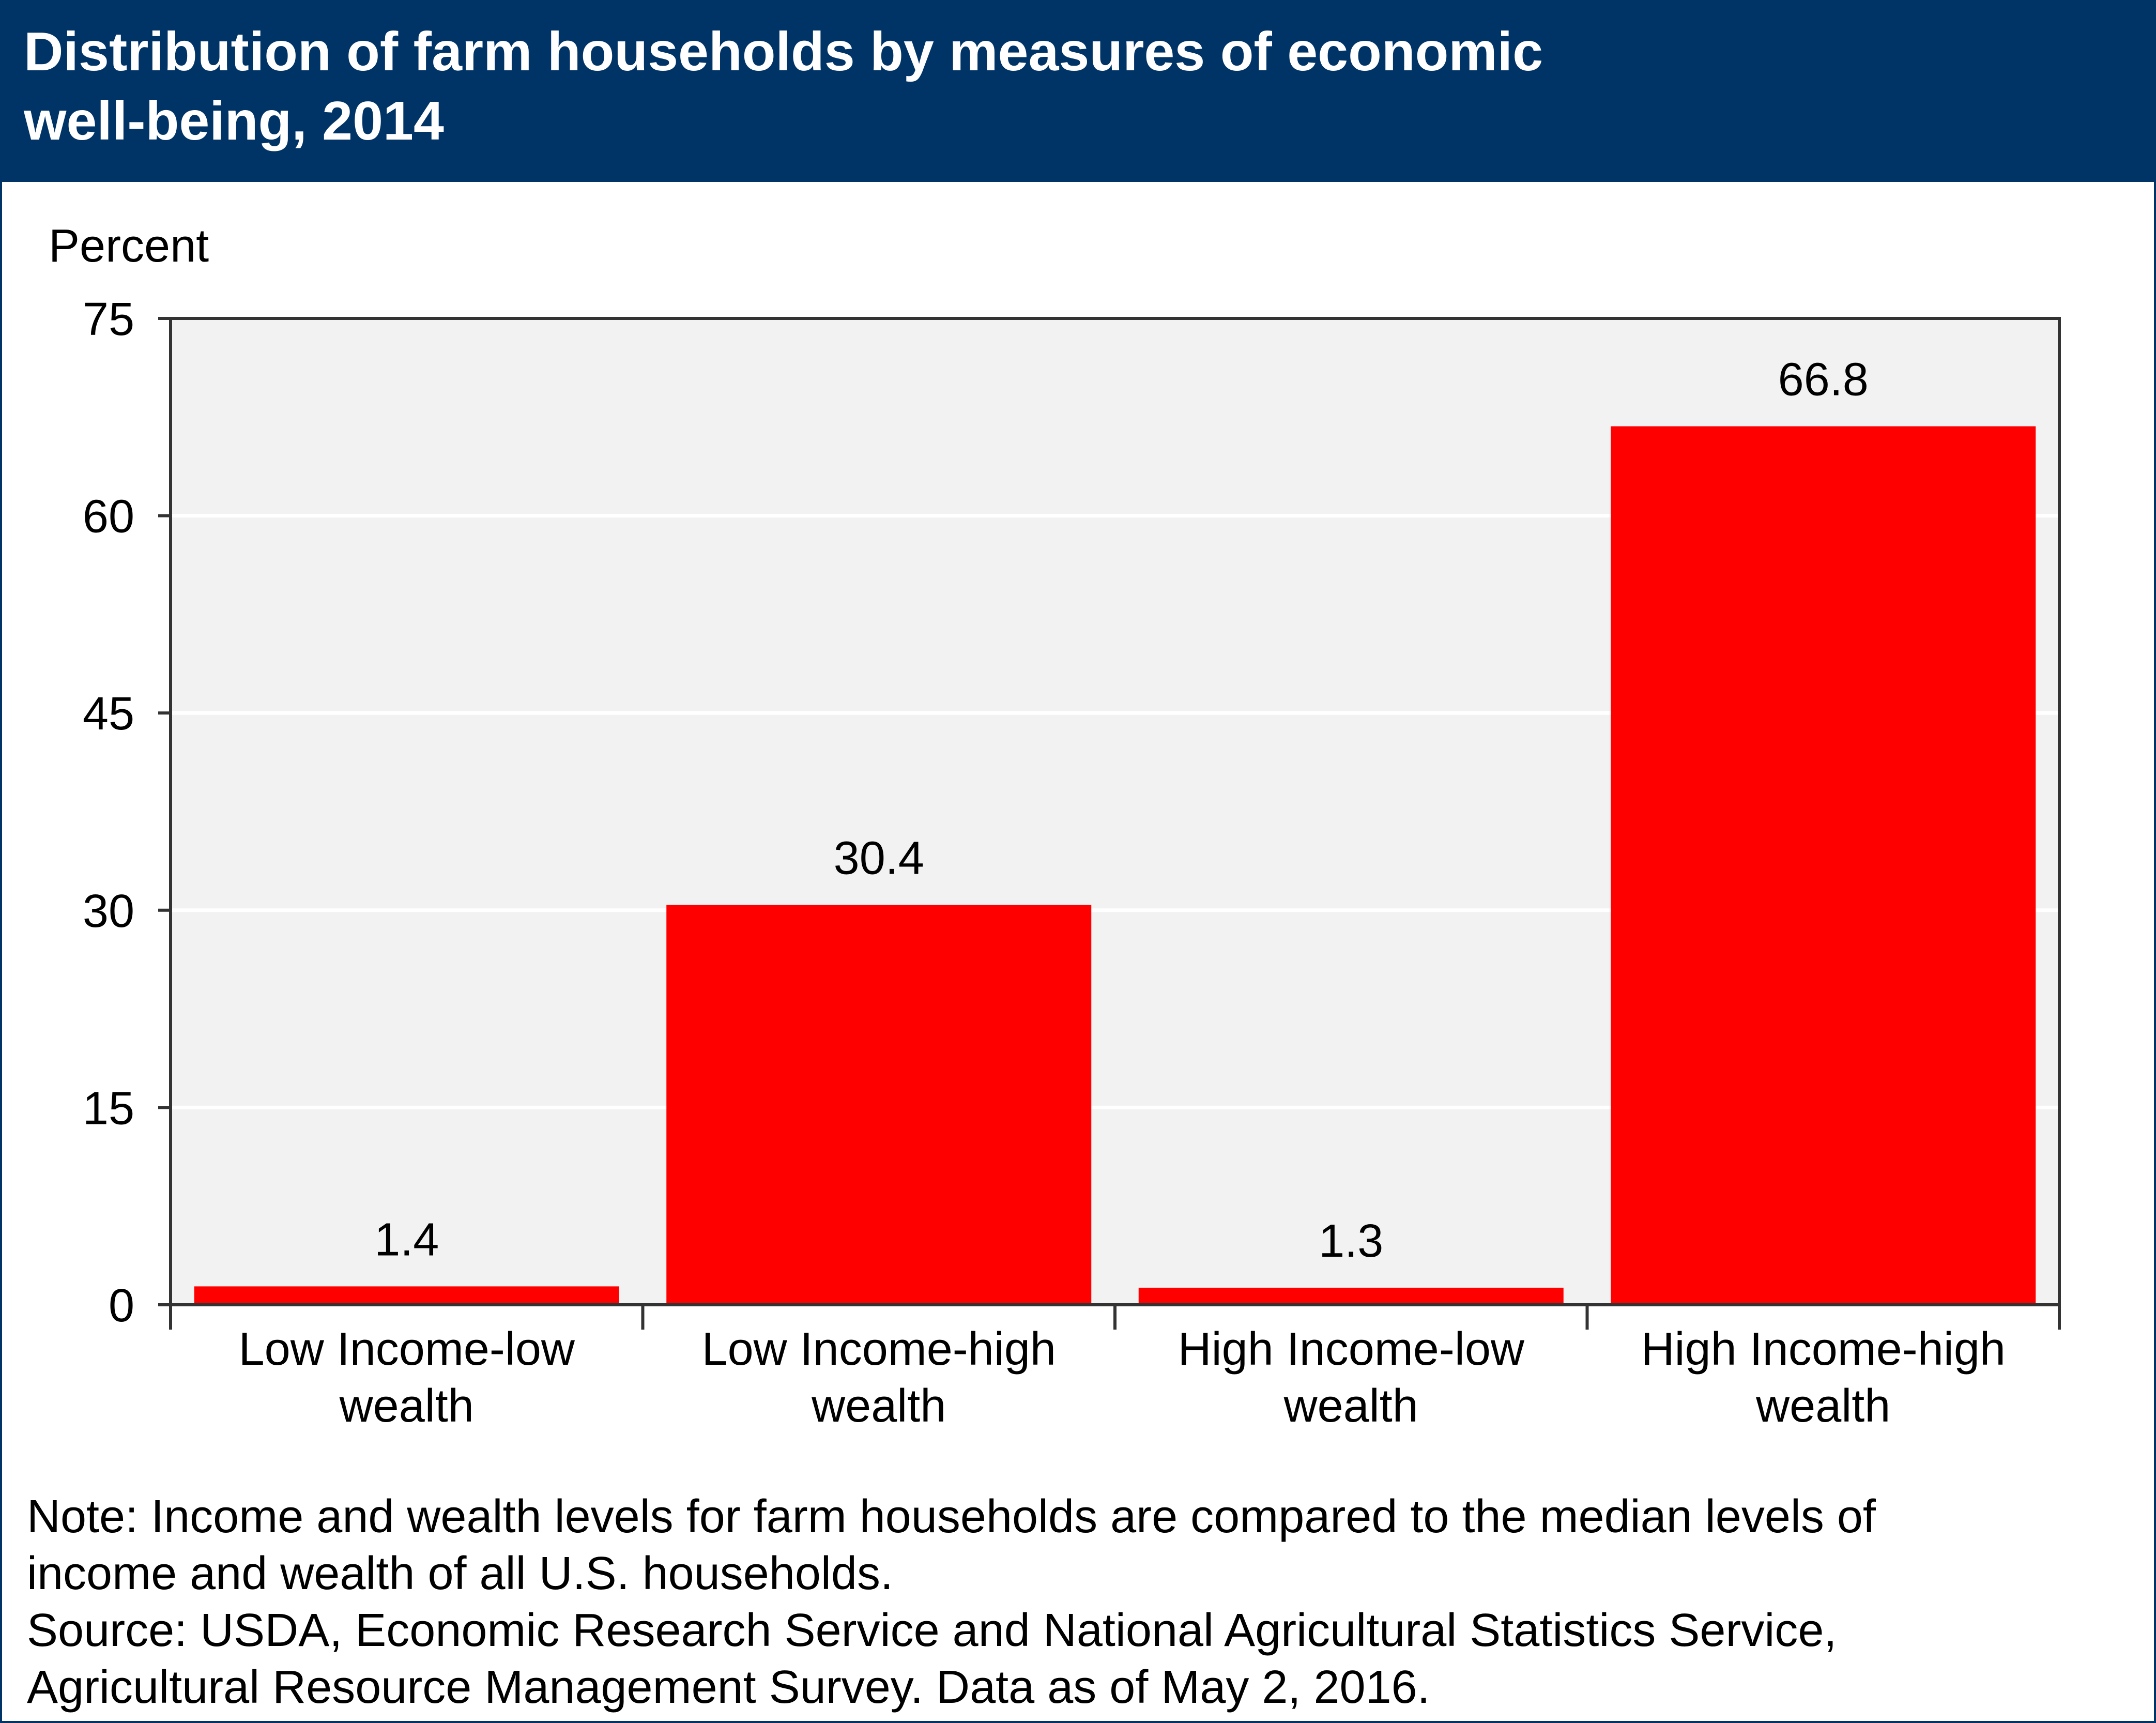 The width and height of the screenshot is (2156, 1723). I want to click on x-category-label-4-line-2: wealth, so click(1823, 1406).